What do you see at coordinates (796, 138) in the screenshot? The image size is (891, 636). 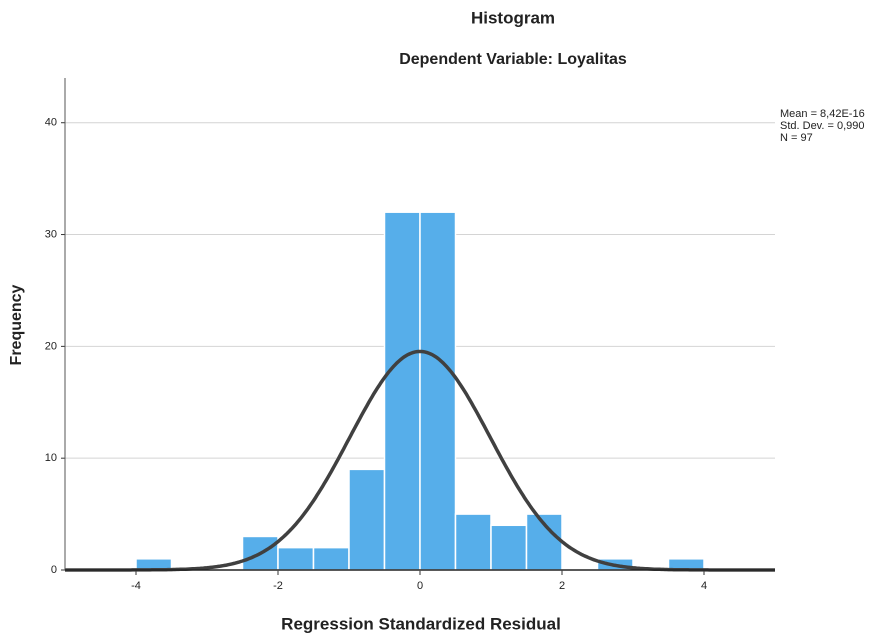 I see `stat-n: N = 97` at bounding box center [796, 138].